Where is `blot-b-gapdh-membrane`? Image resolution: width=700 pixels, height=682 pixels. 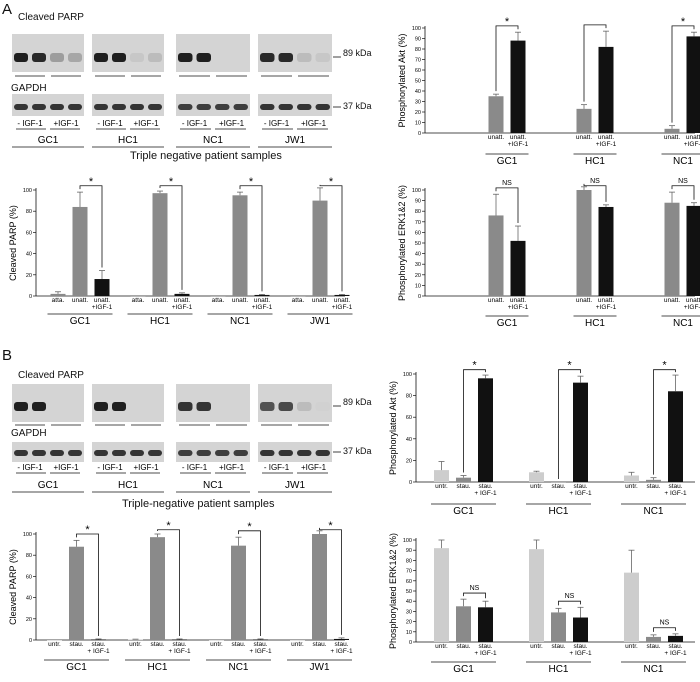
blot-b-gapdh-membrane is located at coordinates (295, 452).